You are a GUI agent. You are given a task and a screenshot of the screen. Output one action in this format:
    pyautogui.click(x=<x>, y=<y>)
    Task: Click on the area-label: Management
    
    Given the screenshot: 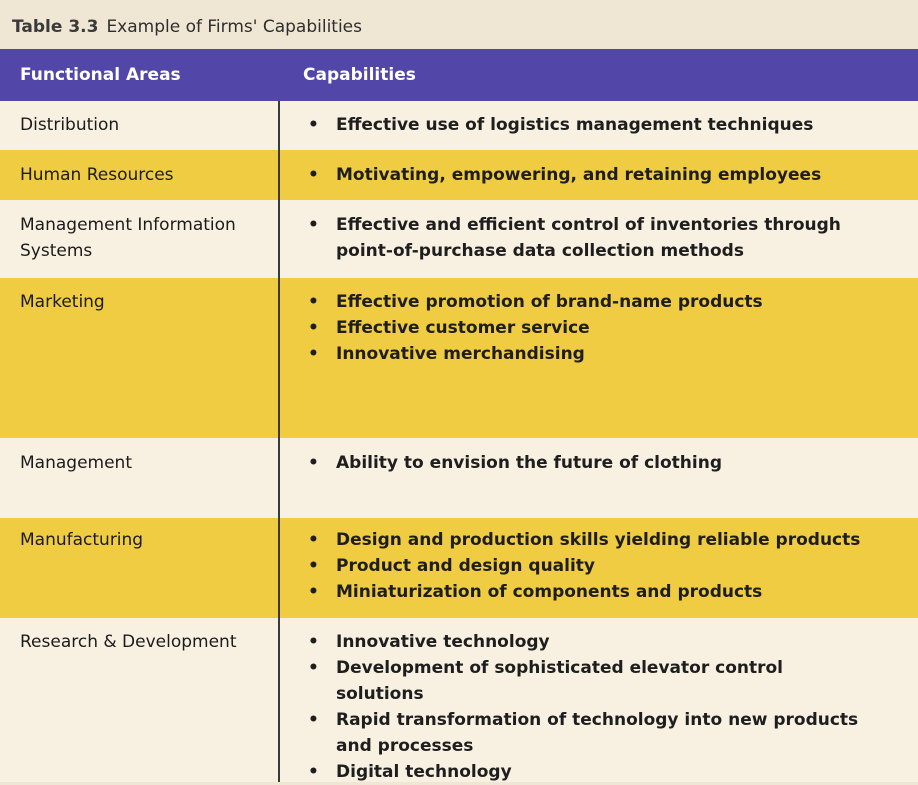 What is the action you would take?
    pyautogui.click(x=76, y=463)
    